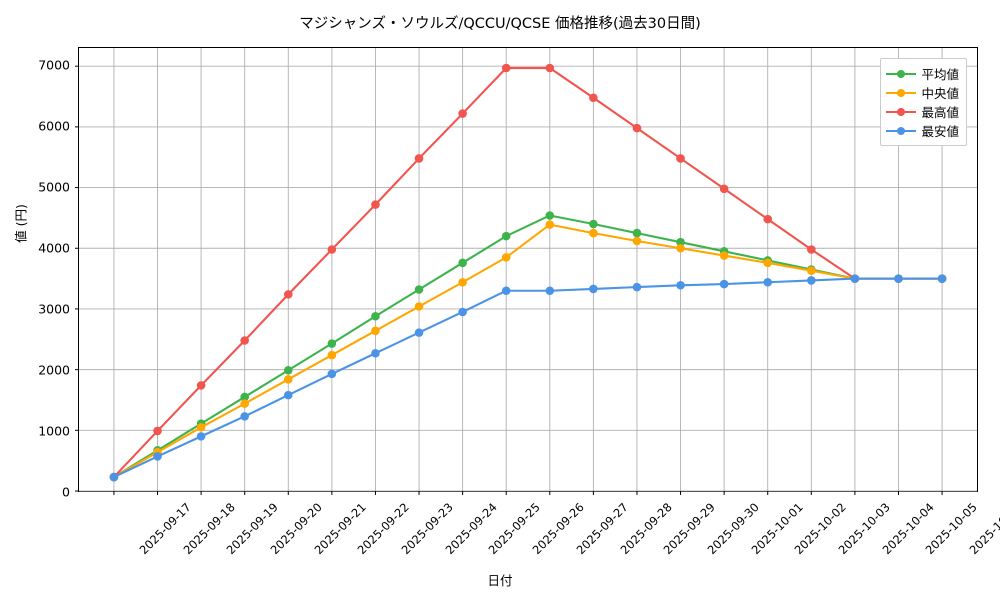  What do you see at coordinates (54, 126) in the screenshot?
I see `y-axis-tick-label: 6000` at bounding box center [54, 126].